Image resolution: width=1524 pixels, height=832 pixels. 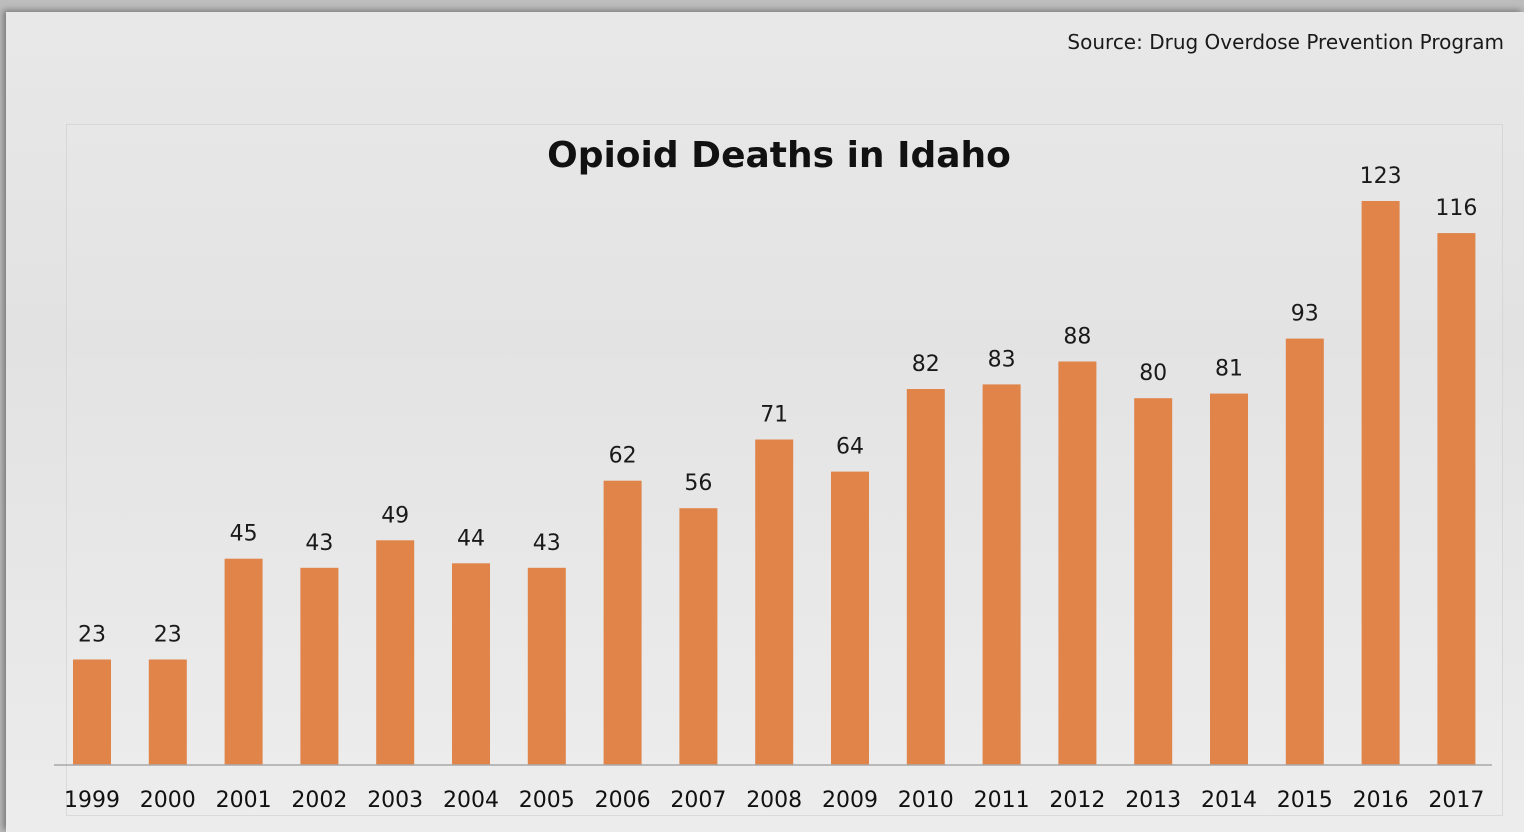 What do you see at coordinates (471, 538) in the screenshot?
I see `data-label-2004: 44` at bounding box center [471, 538].